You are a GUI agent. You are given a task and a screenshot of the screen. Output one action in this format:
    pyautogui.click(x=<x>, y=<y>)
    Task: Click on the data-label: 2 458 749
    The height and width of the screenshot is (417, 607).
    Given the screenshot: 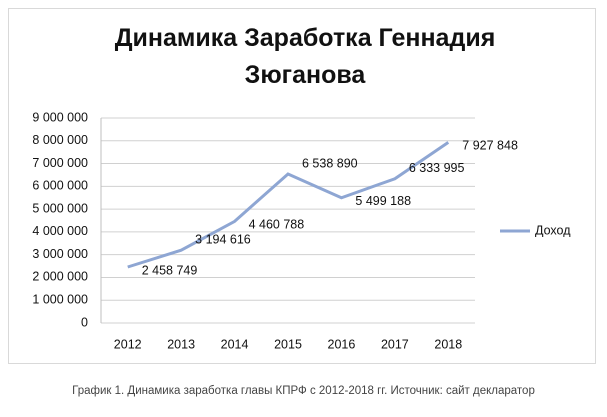 What is the action you would take?
    pyautogui.click(x=170, y=270)
    